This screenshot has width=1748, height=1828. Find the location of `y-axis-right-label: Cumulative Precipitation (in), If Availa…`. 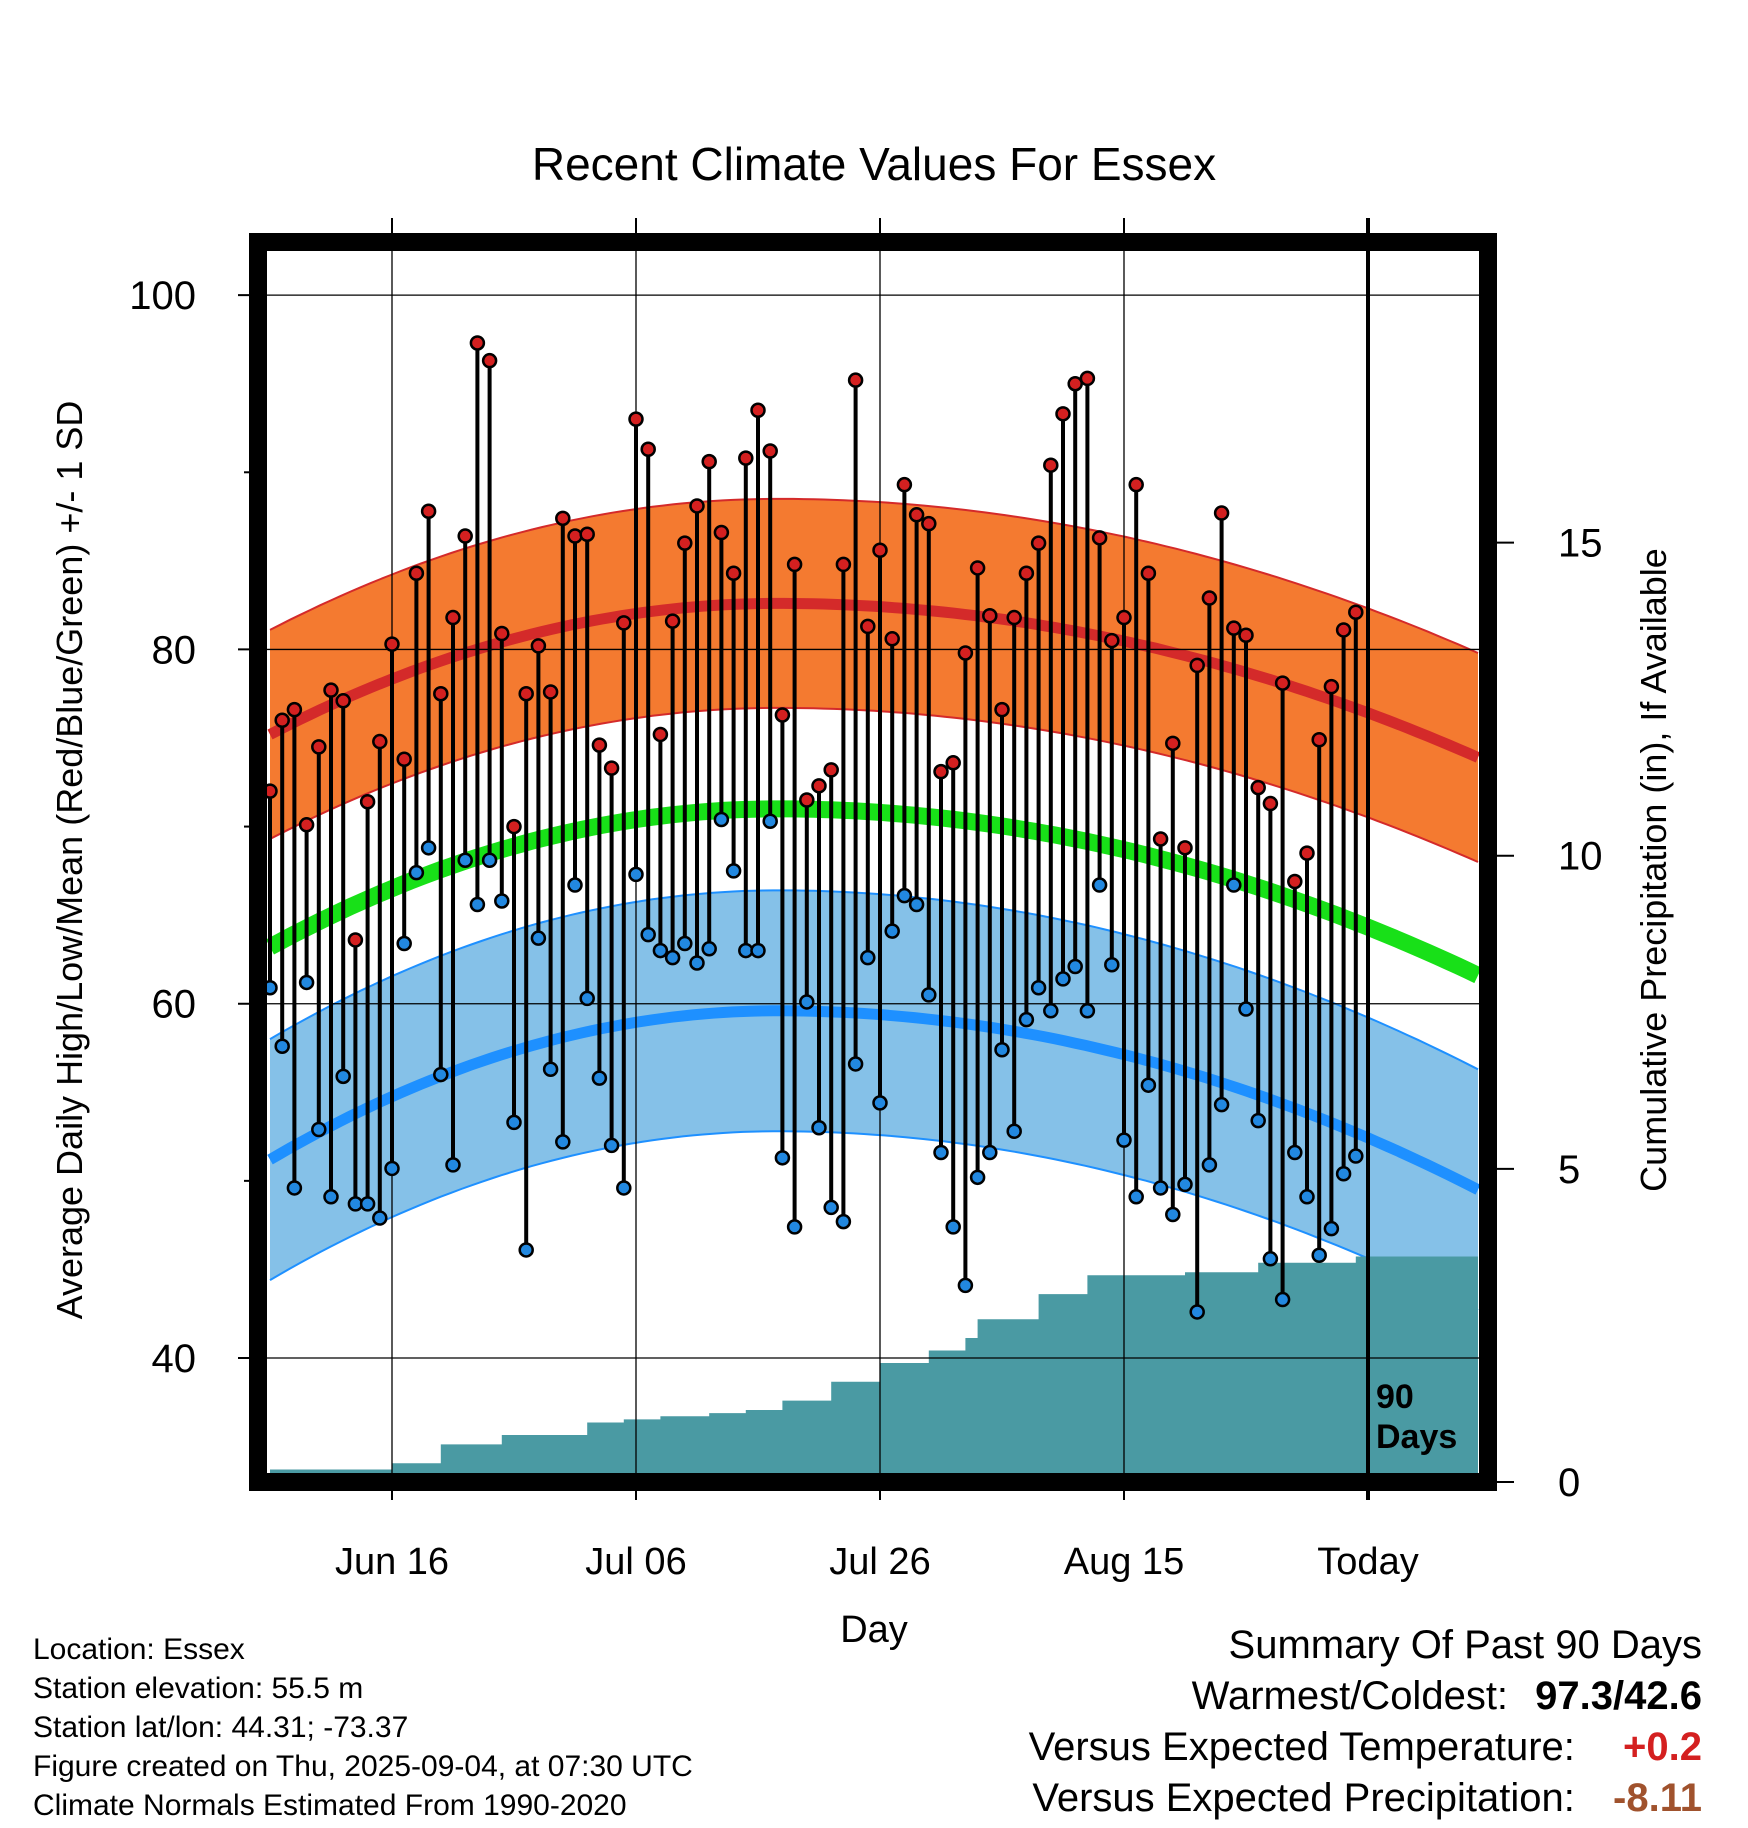

y-axis-right-label: Cumulative Precipitation (in), If Availa… is located at coordinates (1653, 870).